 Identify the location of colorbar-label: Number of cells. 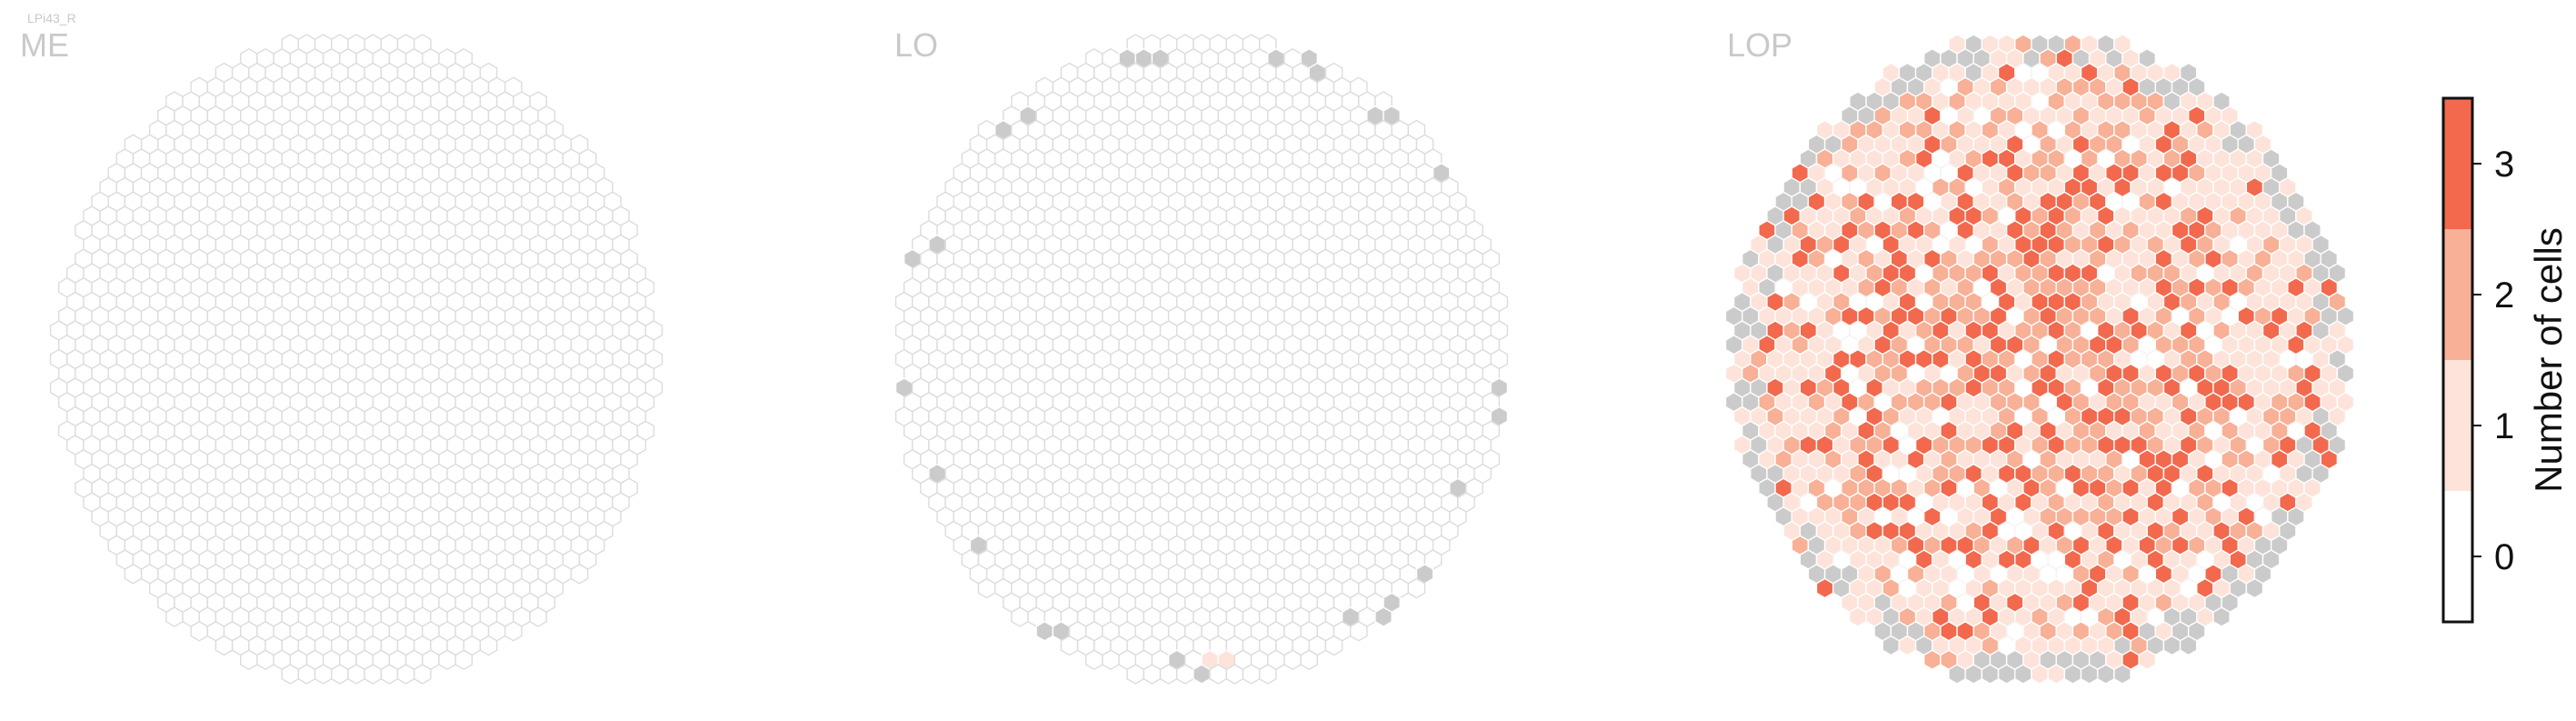
(2548, 360).